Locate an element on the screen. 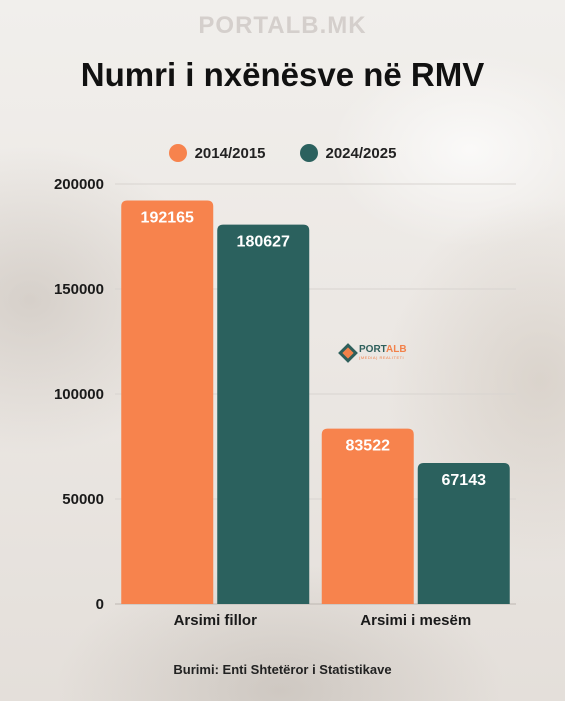  source-note: Burimi: Enti Shtetëror i Statistikave is located at coordinates (282, 669).